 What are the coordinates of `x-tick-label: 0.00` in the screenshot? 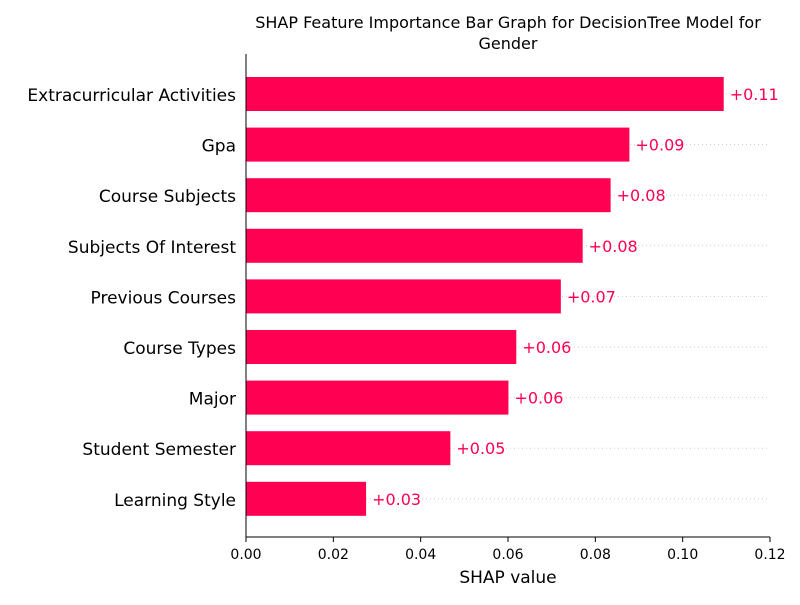 It's located at (245, 555).